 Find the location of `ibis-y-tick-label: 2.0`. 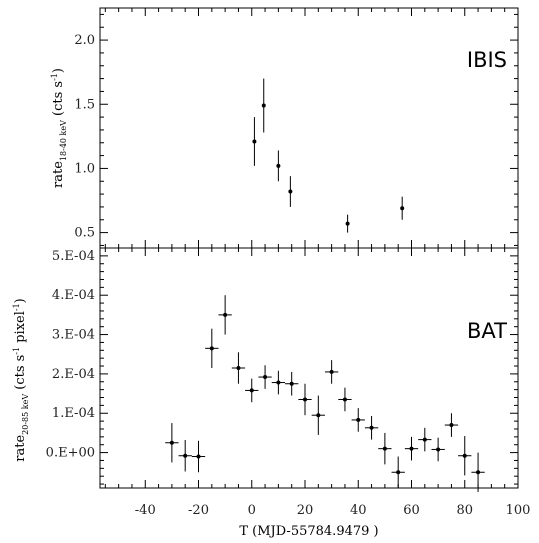

ibis-y-tick-label: 2.0 is located at coordinates (84, 40).